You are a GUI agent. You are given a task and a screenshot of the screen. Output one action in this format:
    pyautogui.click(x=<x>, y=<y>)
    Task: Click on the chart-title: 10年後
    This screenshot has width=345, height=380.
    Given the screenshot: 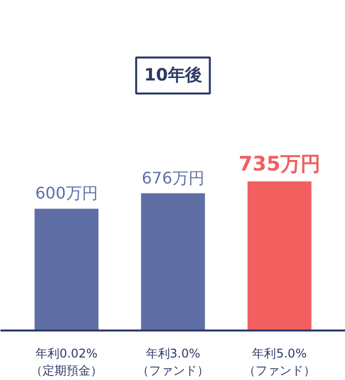 What is the action you would take?
    pyautogui.click(x=173, y=76)
    